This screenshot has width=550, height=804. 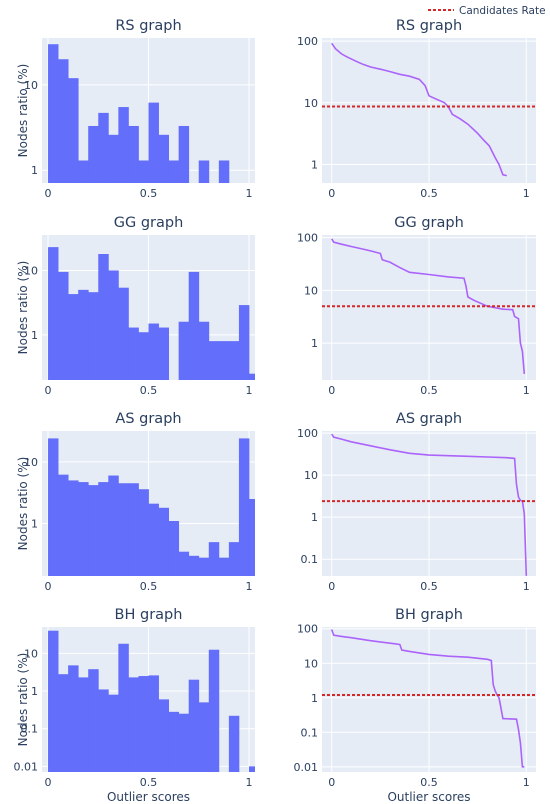 What do you see at coordinates (526, 390) in the screenshot?
I see `gg-curve-xtick-label: 1` at bounding box center [526, 390].